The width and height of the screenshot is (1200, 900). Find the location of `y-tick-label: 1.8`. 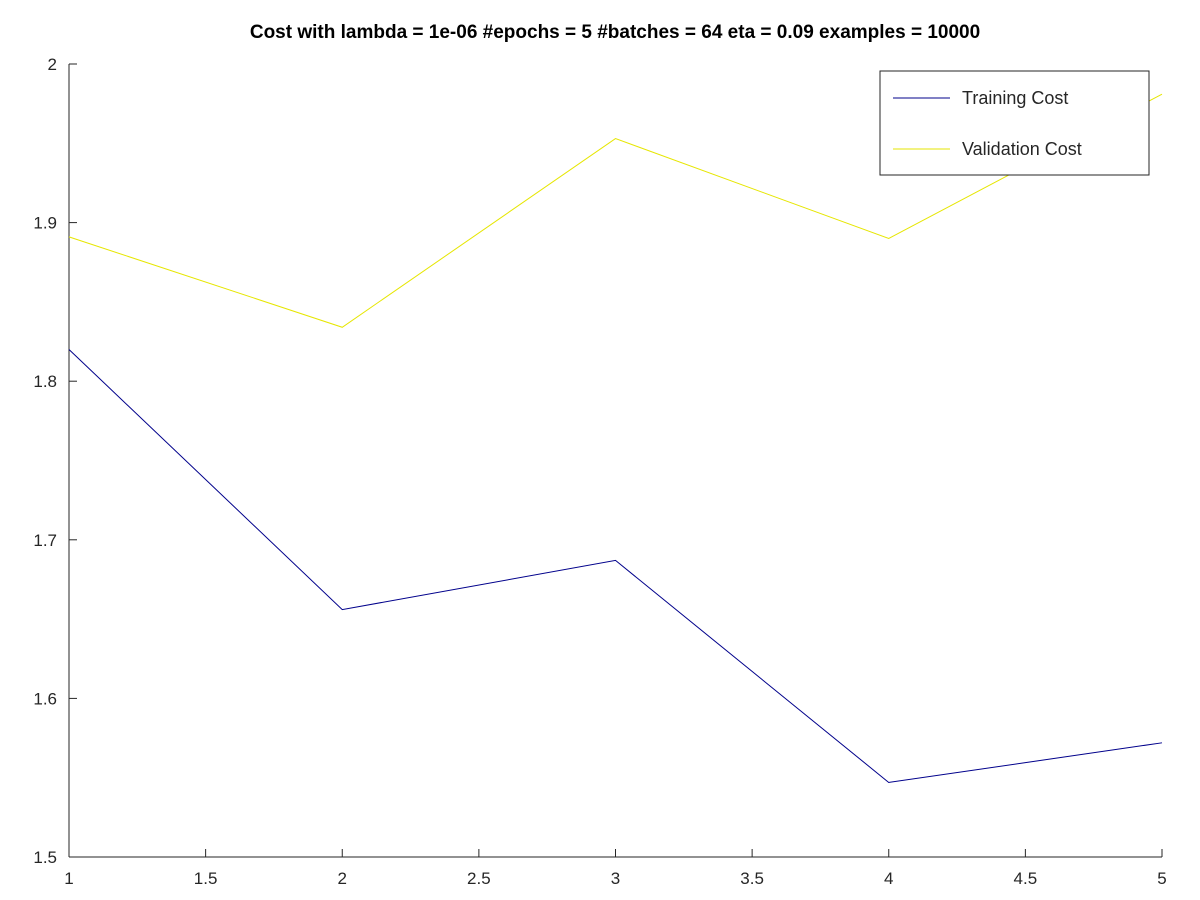

y-tick-label: 1.8 is located at coordinates (45, 381).